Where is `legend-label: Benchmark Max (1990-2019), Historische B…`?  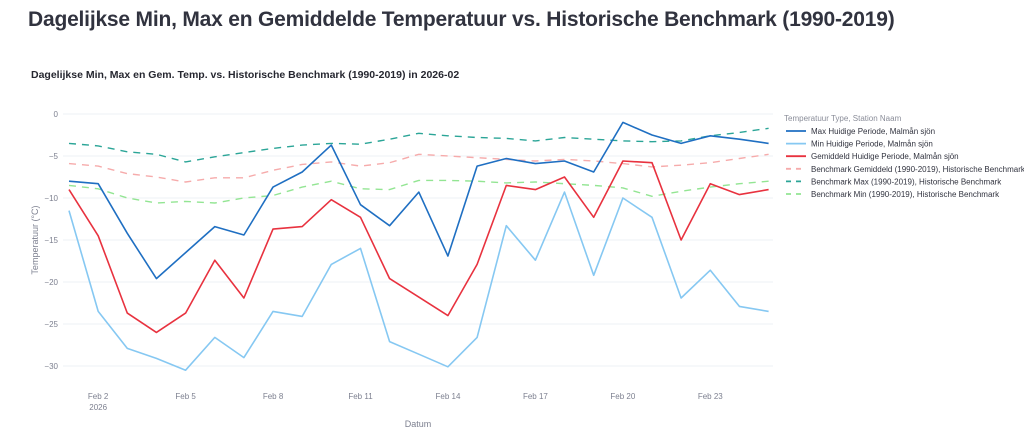 legend-label: Benchmark Max (1990-2019), Historische B… is located at coordinates (906, 181).